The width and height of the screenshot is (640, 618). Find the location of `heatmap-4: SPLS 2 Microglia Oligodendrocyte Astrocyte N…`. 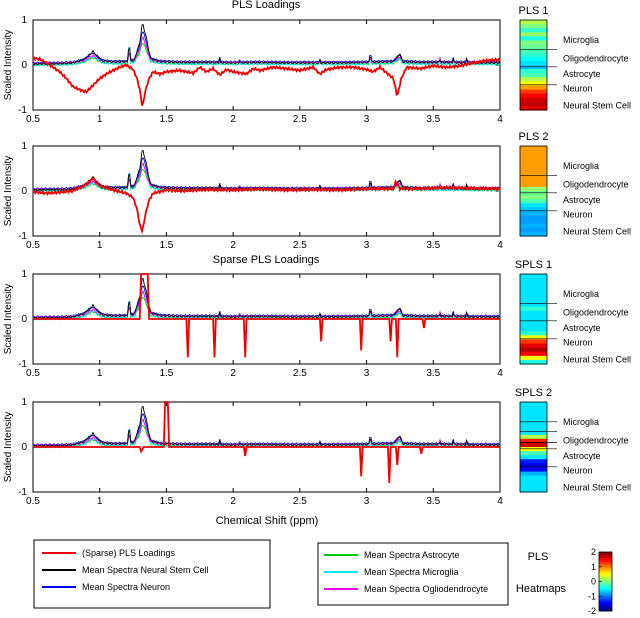

heatmap-4: SPLS 2 Microglia Oligodendrocyte Astrocyte N… is located at coordinates (573, 440).